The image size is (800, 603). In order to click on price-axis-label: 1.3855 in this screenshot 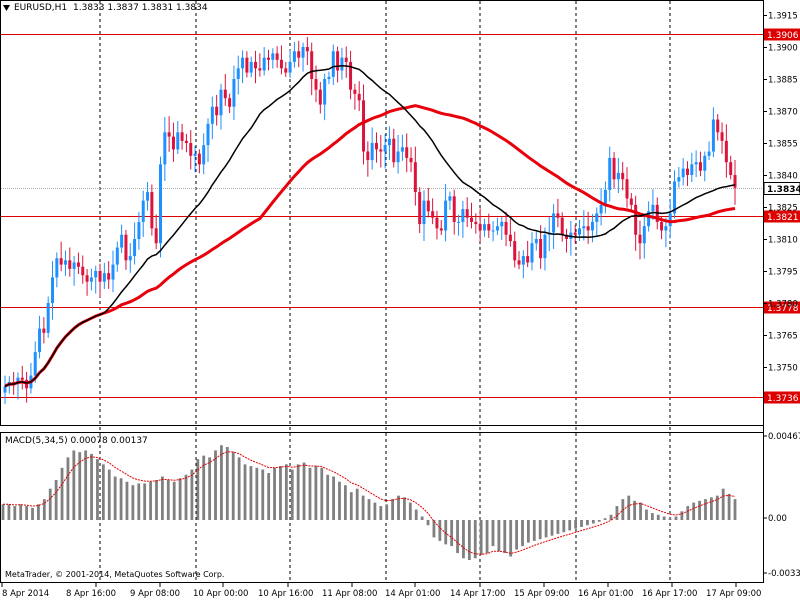, I will do `click(783, 145)`.